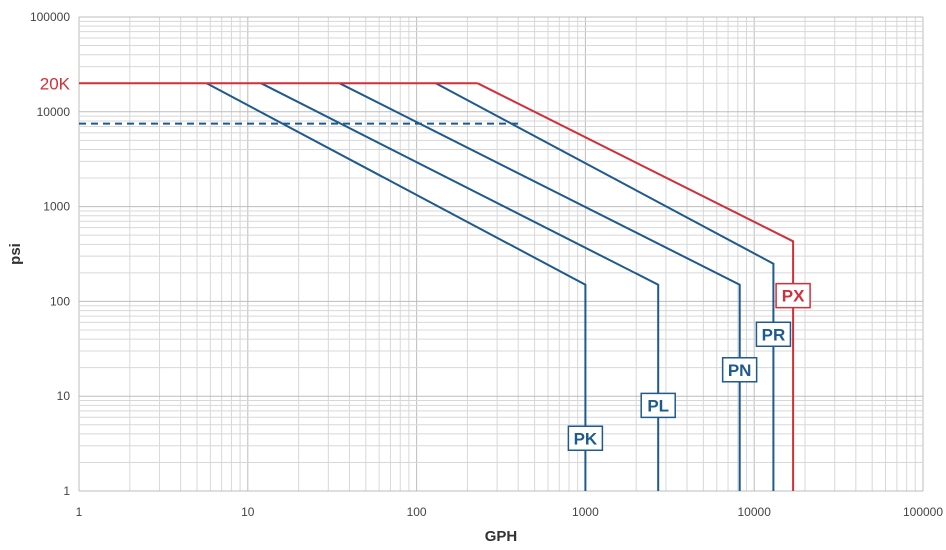 This screenshot has height=550, width=946. I want to click on y-tick-label: 1, so click(66, 491).